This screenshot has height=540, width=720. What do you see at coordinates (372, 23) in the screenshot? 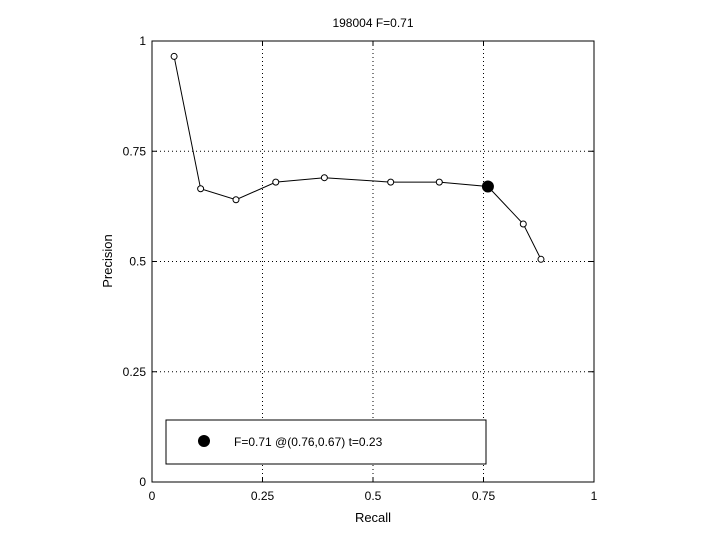
I see `chart-title: 198004 F=0.71` at bounding box center [372, 23].